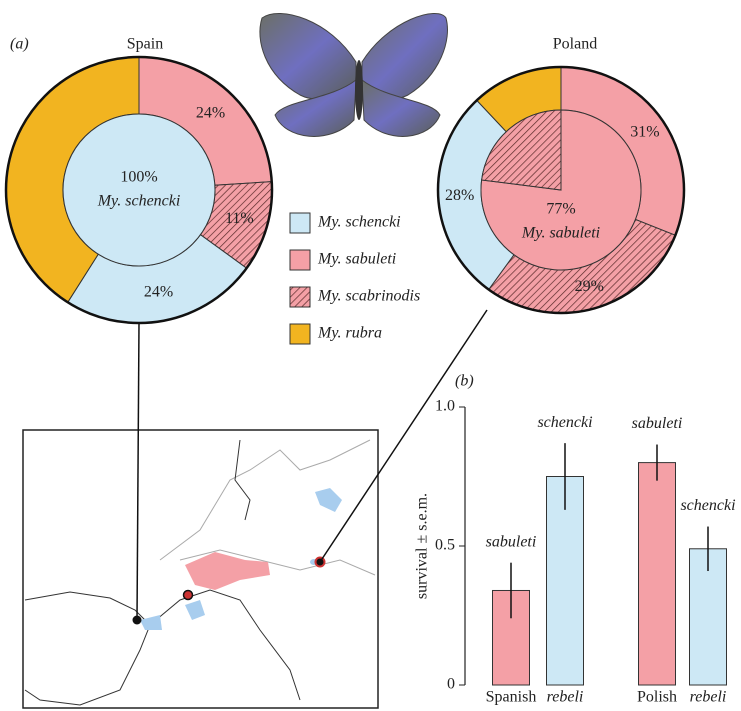 This screenshot has width=741, height=711. I want to click on panel-label: (a), so click(19, 44).